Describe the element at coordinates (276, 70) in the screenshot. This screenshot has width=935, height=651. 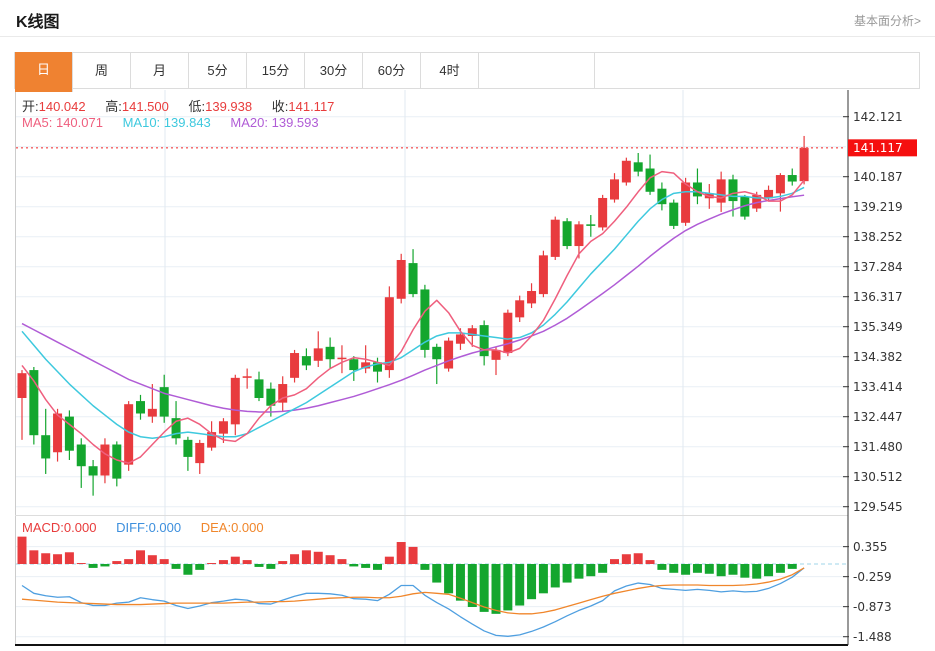
I see `tab-item-5: 15分` at that location.